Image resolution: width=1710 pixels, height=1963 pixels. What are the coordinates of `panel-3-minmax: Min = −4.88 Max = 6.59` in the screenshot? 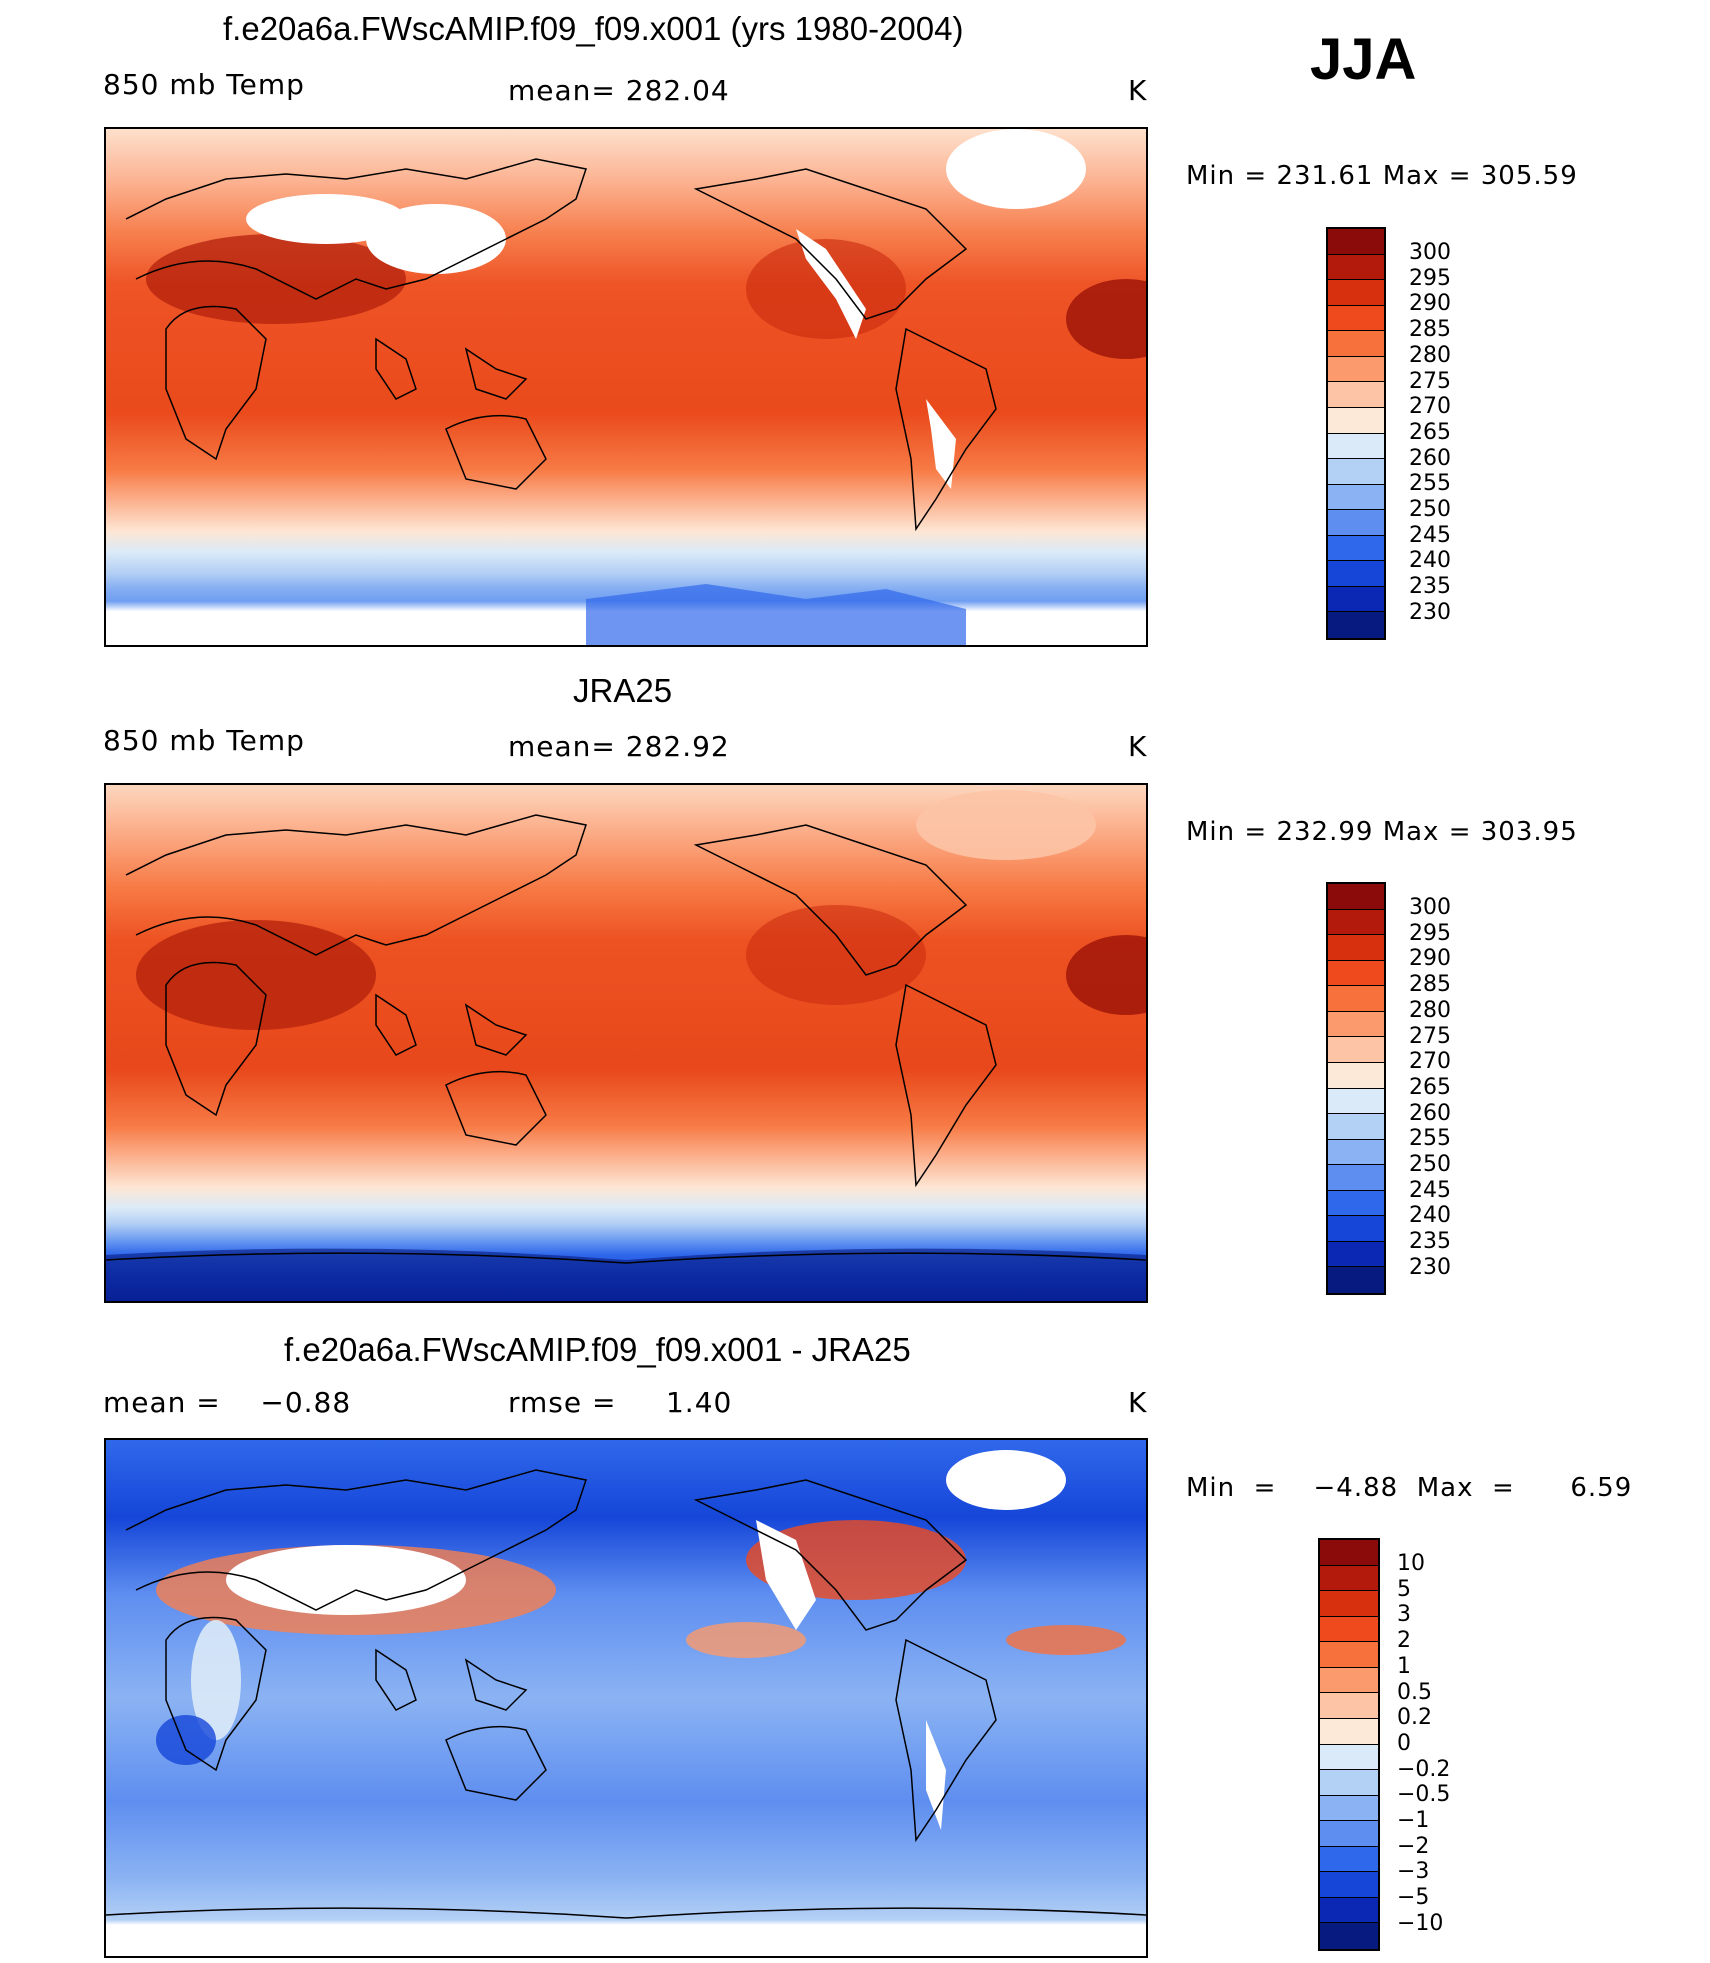 It's located at (1409, 1488).